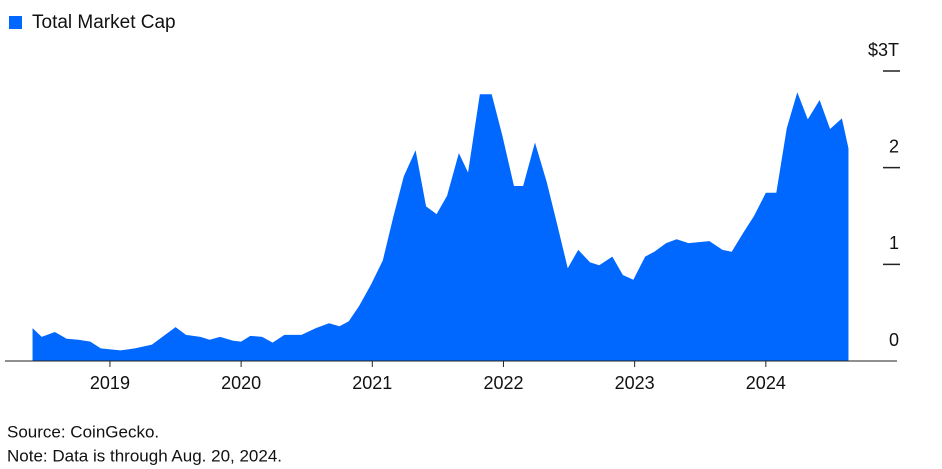 This screenshot has width=942, height=469. Describe the element at coordinates (503, 383) in the screenshot. I see `x-tick-label: 2022` at that location.